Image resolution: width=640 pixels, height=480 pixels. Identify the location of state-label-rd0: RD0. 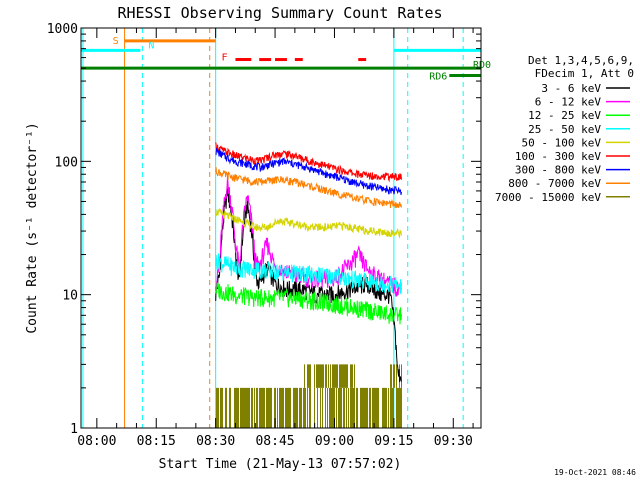
(482, 65).